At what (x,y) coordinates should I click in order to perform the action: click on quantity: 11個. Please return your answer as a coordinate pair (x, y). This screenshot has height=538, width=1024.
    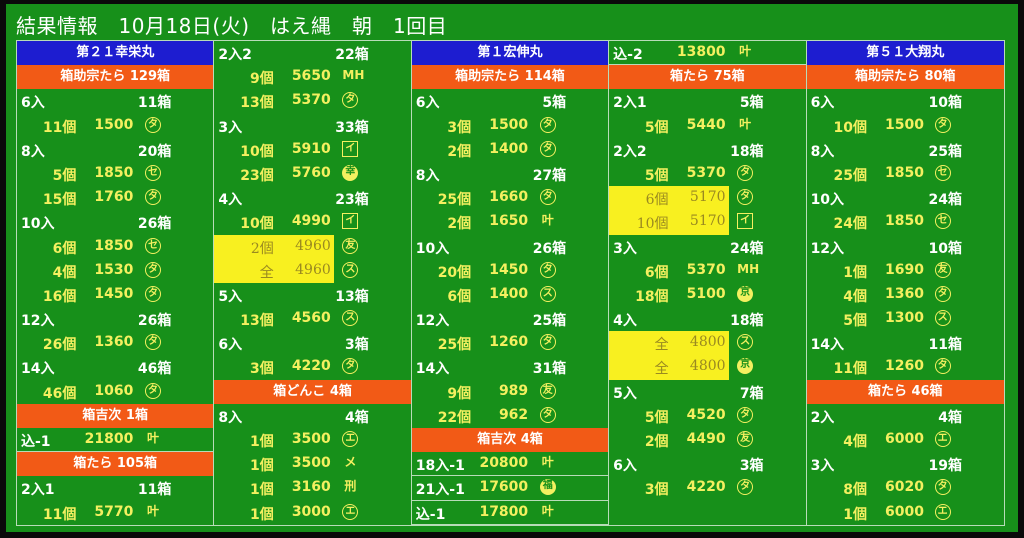
    Looking at the image, I should click on (59, 127).